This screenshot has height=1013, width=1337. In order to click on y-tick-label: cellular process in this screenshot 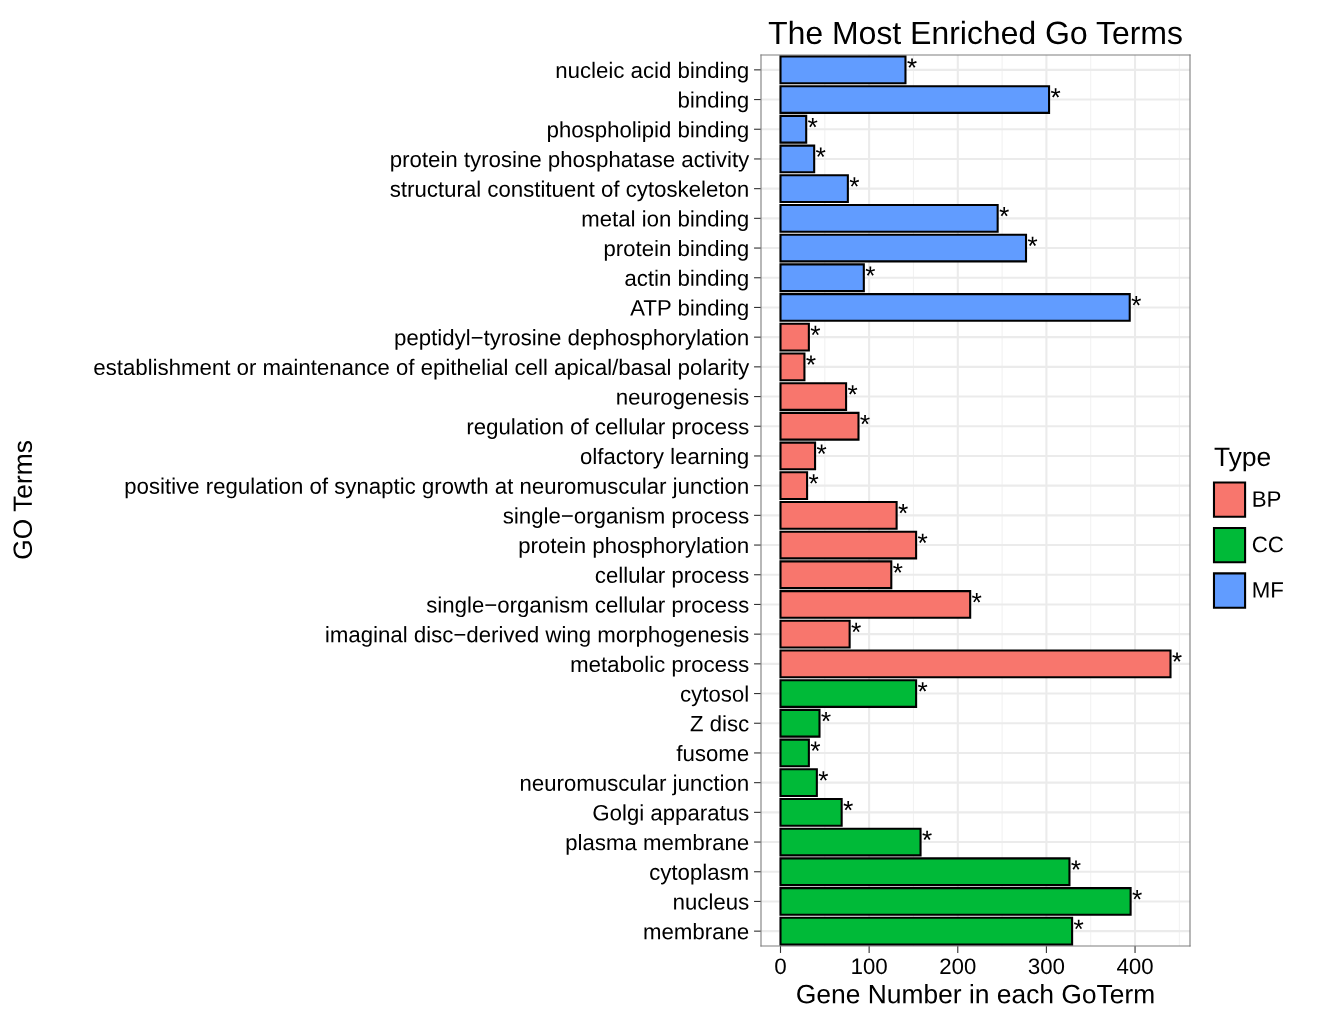, I will do `click(672, 577)`.